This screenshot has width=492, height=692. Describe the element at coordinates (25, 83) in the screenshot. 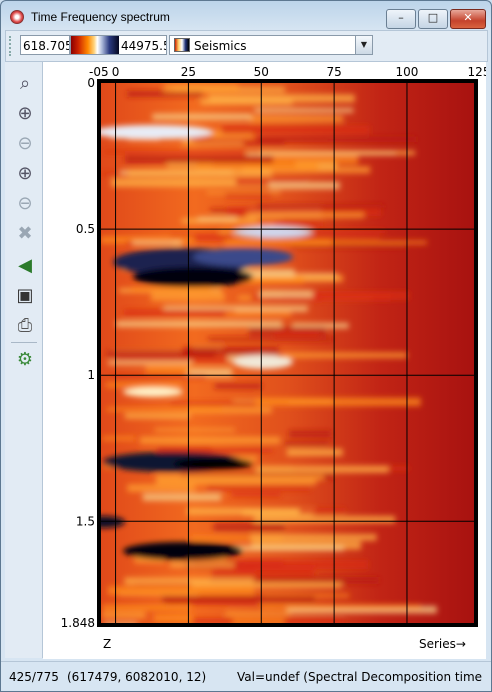

I see `zoom-window-icon: ⌕` at that location.